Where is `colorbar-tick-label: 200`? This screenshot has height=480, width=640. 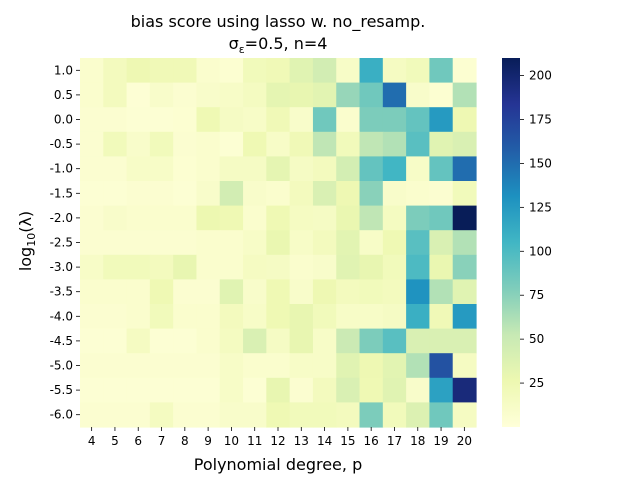
colorbar-tick-label: 200 is located at coordinates (540, 76).